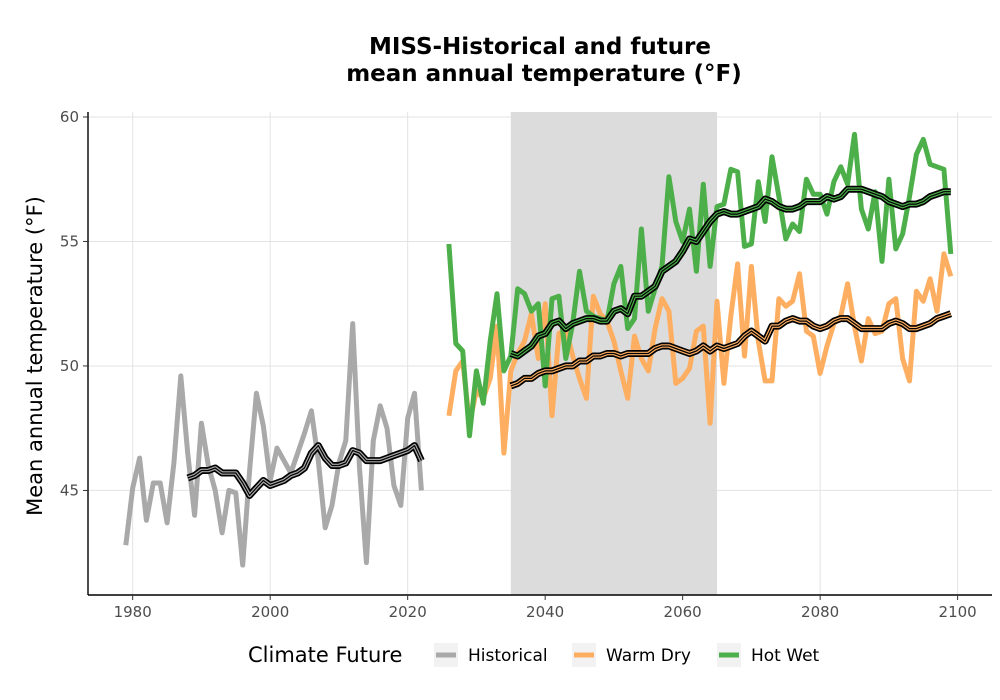  I want to click on smooth-line-hot-wet-smooth, so click(730, 272).